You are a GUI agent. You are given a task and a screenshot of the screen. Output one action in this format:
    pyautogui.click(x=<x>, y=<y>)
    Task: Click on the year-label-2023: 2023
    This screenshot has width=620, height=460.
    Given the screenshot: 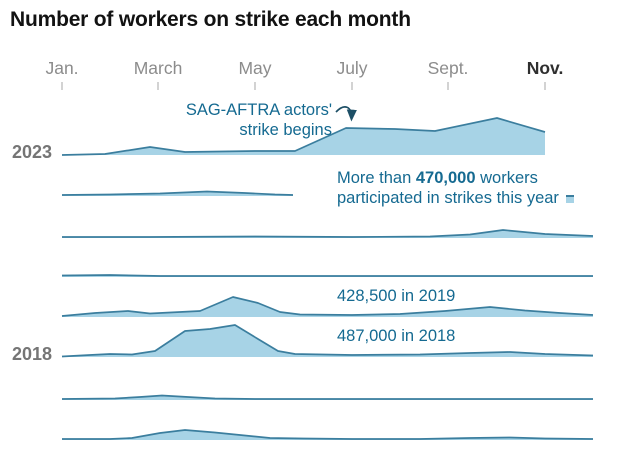 What is the action you would take?
    pyautogui.click(x=31, y=152)
    